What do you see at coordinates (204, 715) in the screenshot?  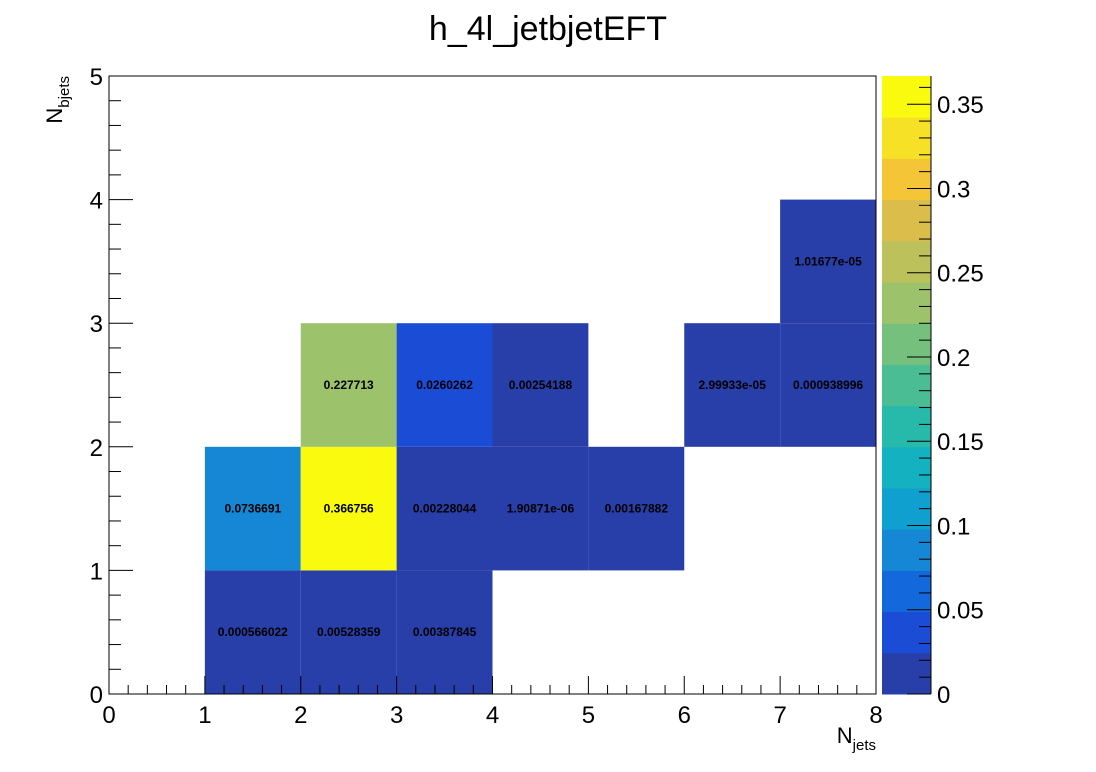 I see `x-tick-label: 1` at bounding box center [204, 715].